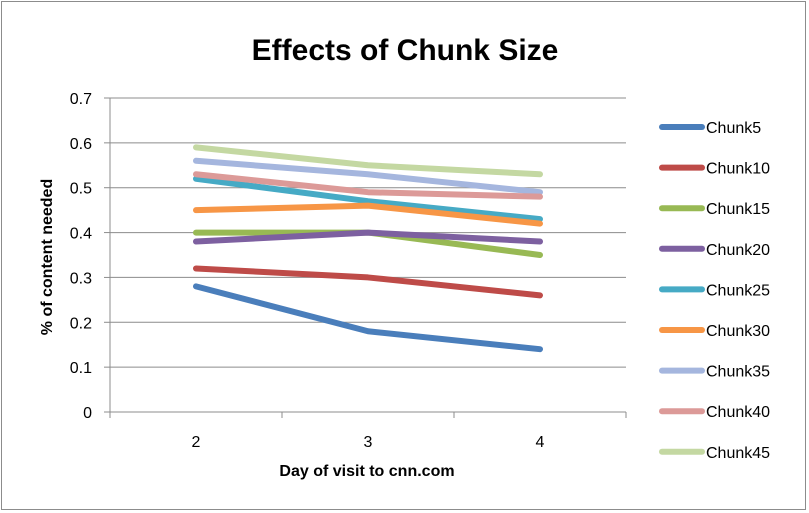 Image resolution: width=809 pixels, height=513 pixels. I want to click on series-line-chunk25, so click(368, 199).